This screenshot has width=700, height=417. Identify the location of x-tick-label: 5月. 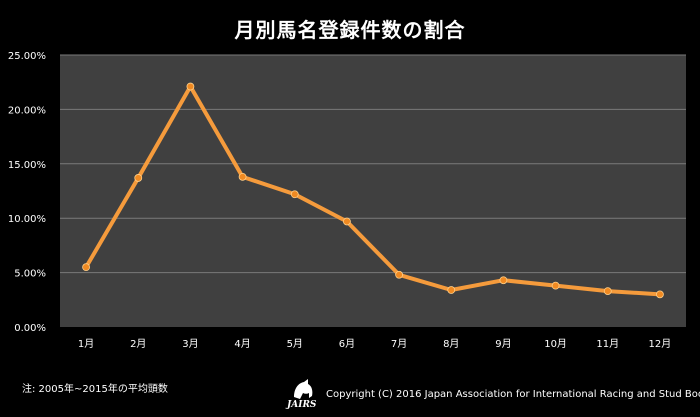
(295, 344).